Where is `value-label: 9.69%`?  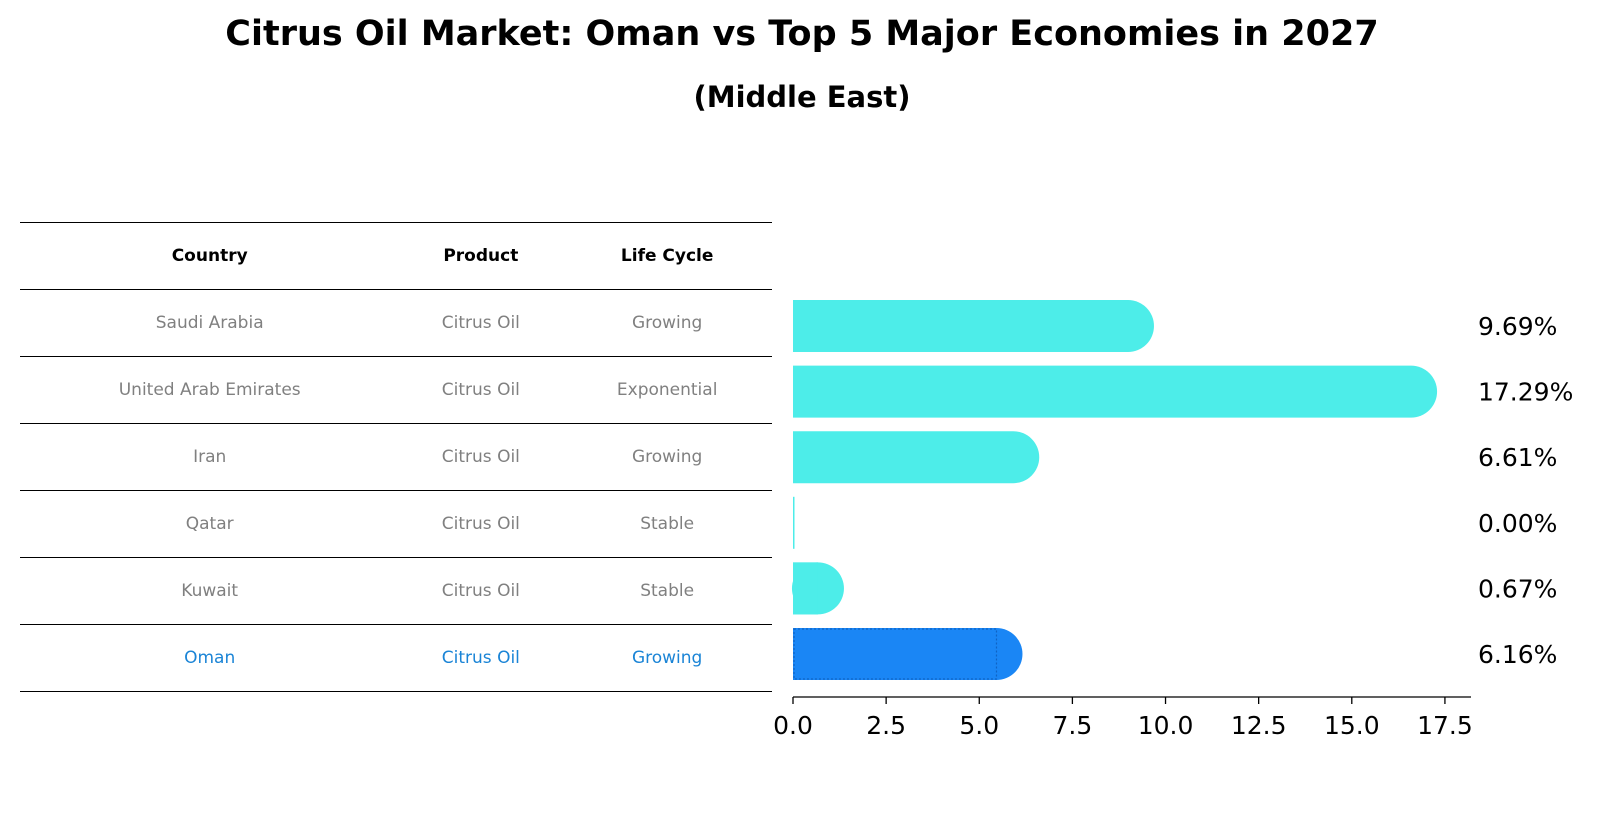 value-label: 9.69% is located at coordinates (1517, 326).